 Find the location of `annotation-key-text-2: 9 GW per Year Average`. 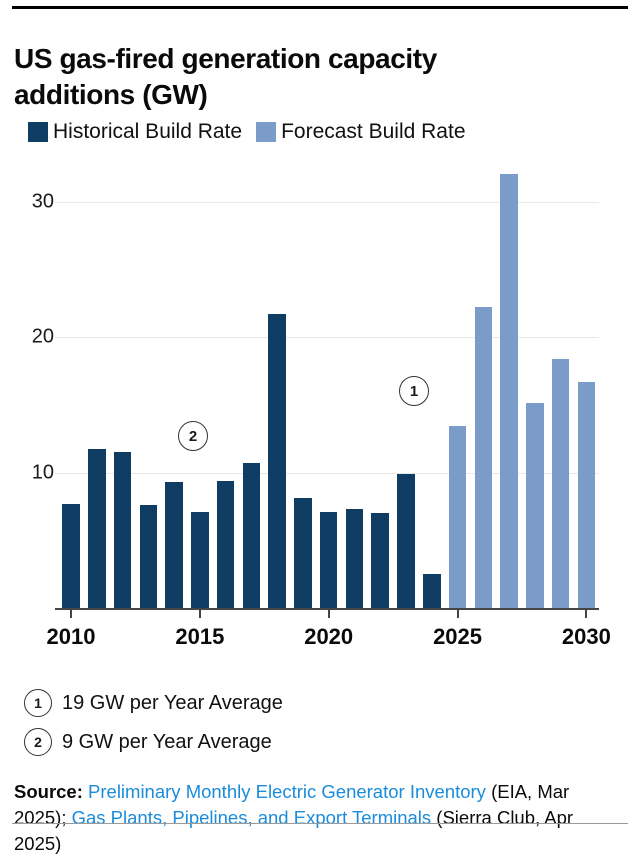

annotation-key-text-2: 9 GW per Year Average is located at coordinates (167, 741).